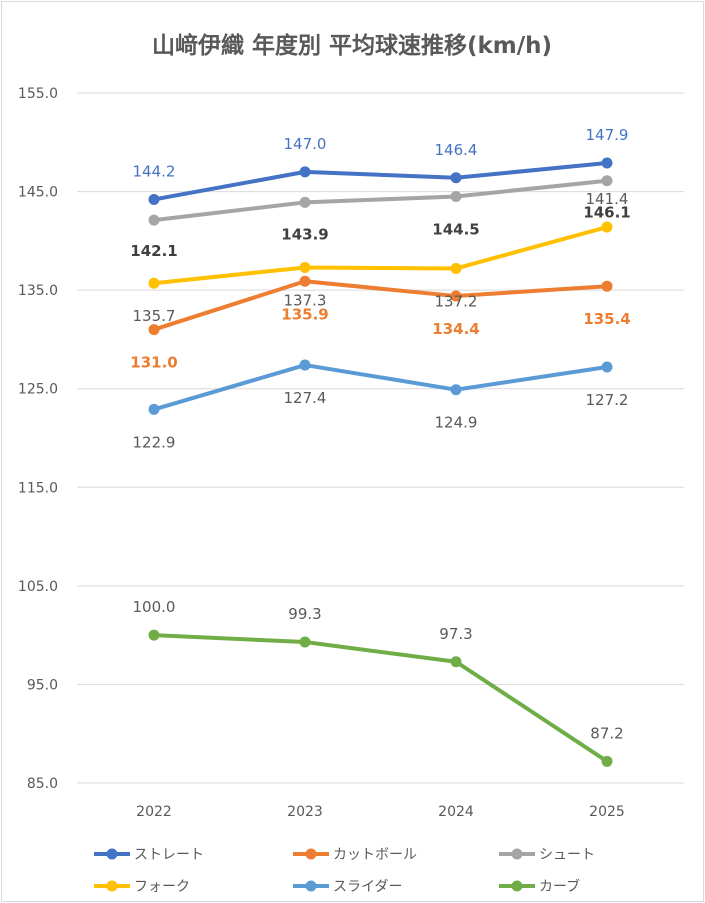  I want to click on legend-item-3: フォーク, so click(142, 887).